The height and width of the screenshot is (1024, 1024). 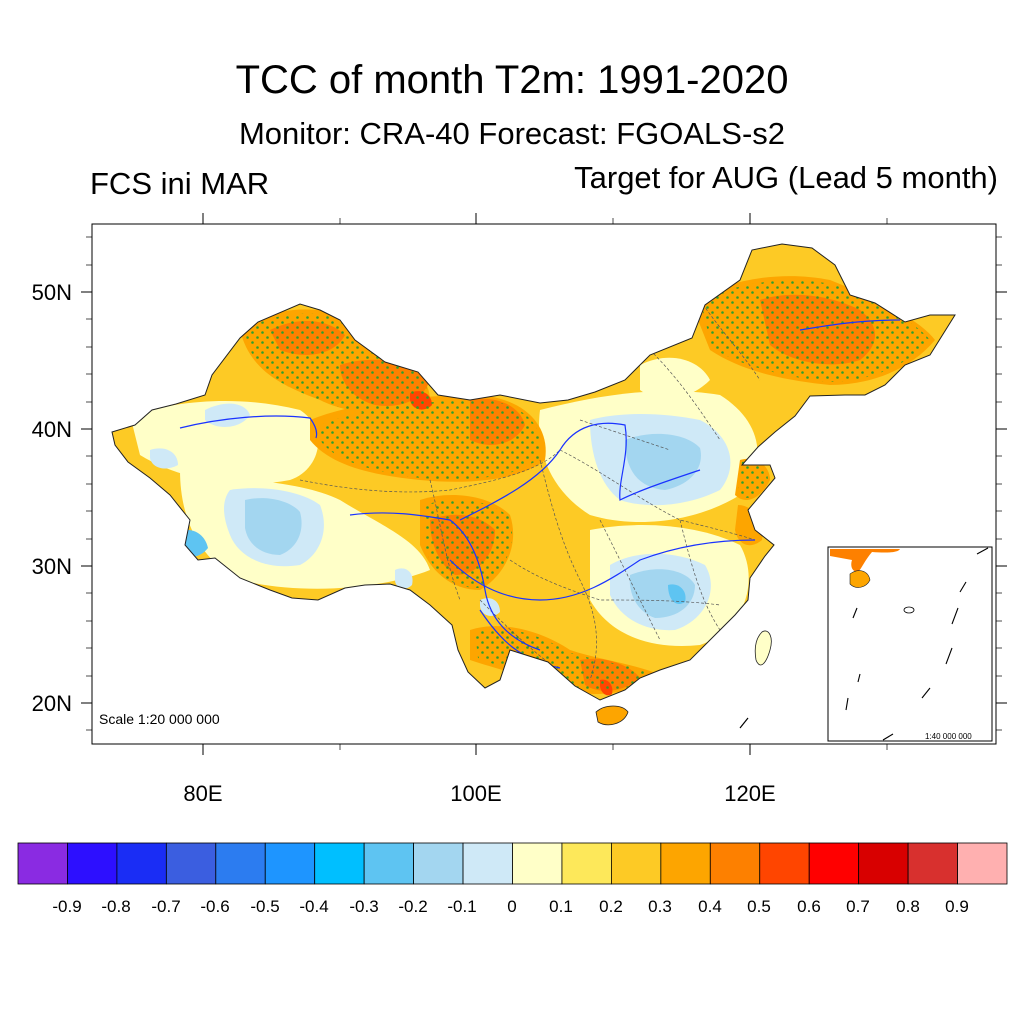 I want to click on colorbar-label: 0.8, so click(x=908, y=906).